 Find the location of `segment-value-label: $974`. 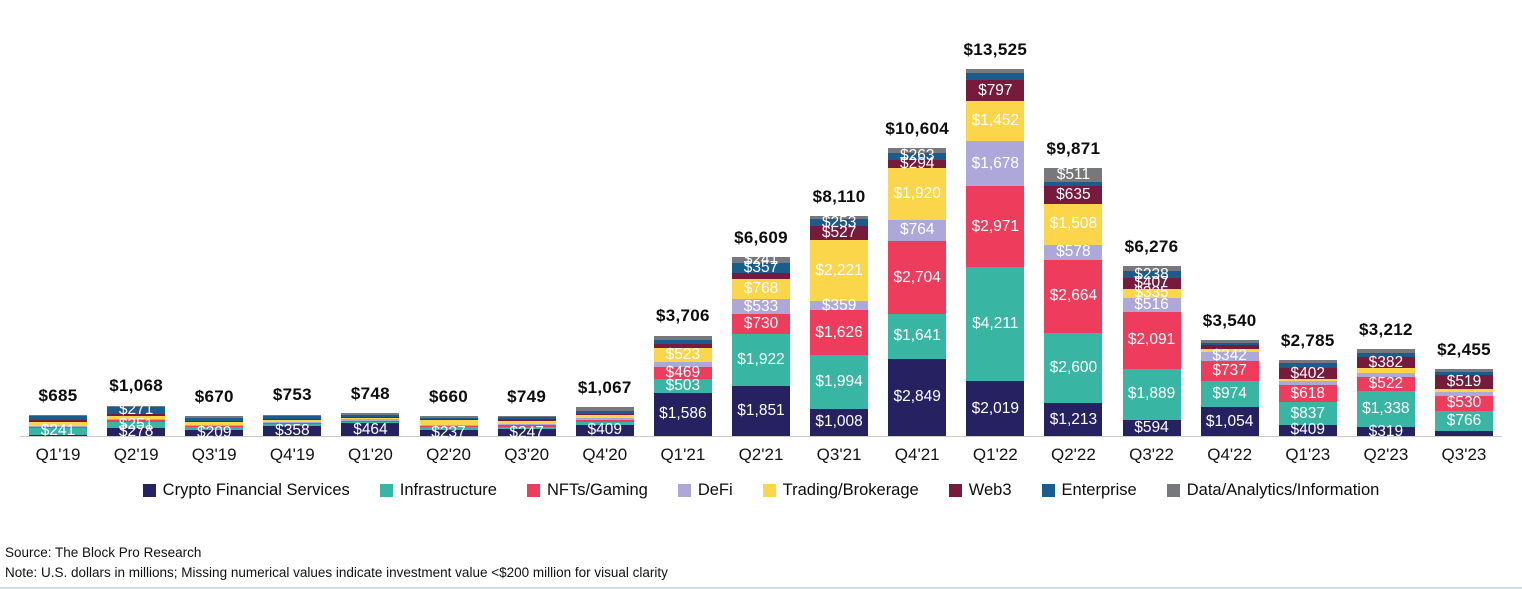

segment-value-label: $974 is located at coordinates (1229, 394).